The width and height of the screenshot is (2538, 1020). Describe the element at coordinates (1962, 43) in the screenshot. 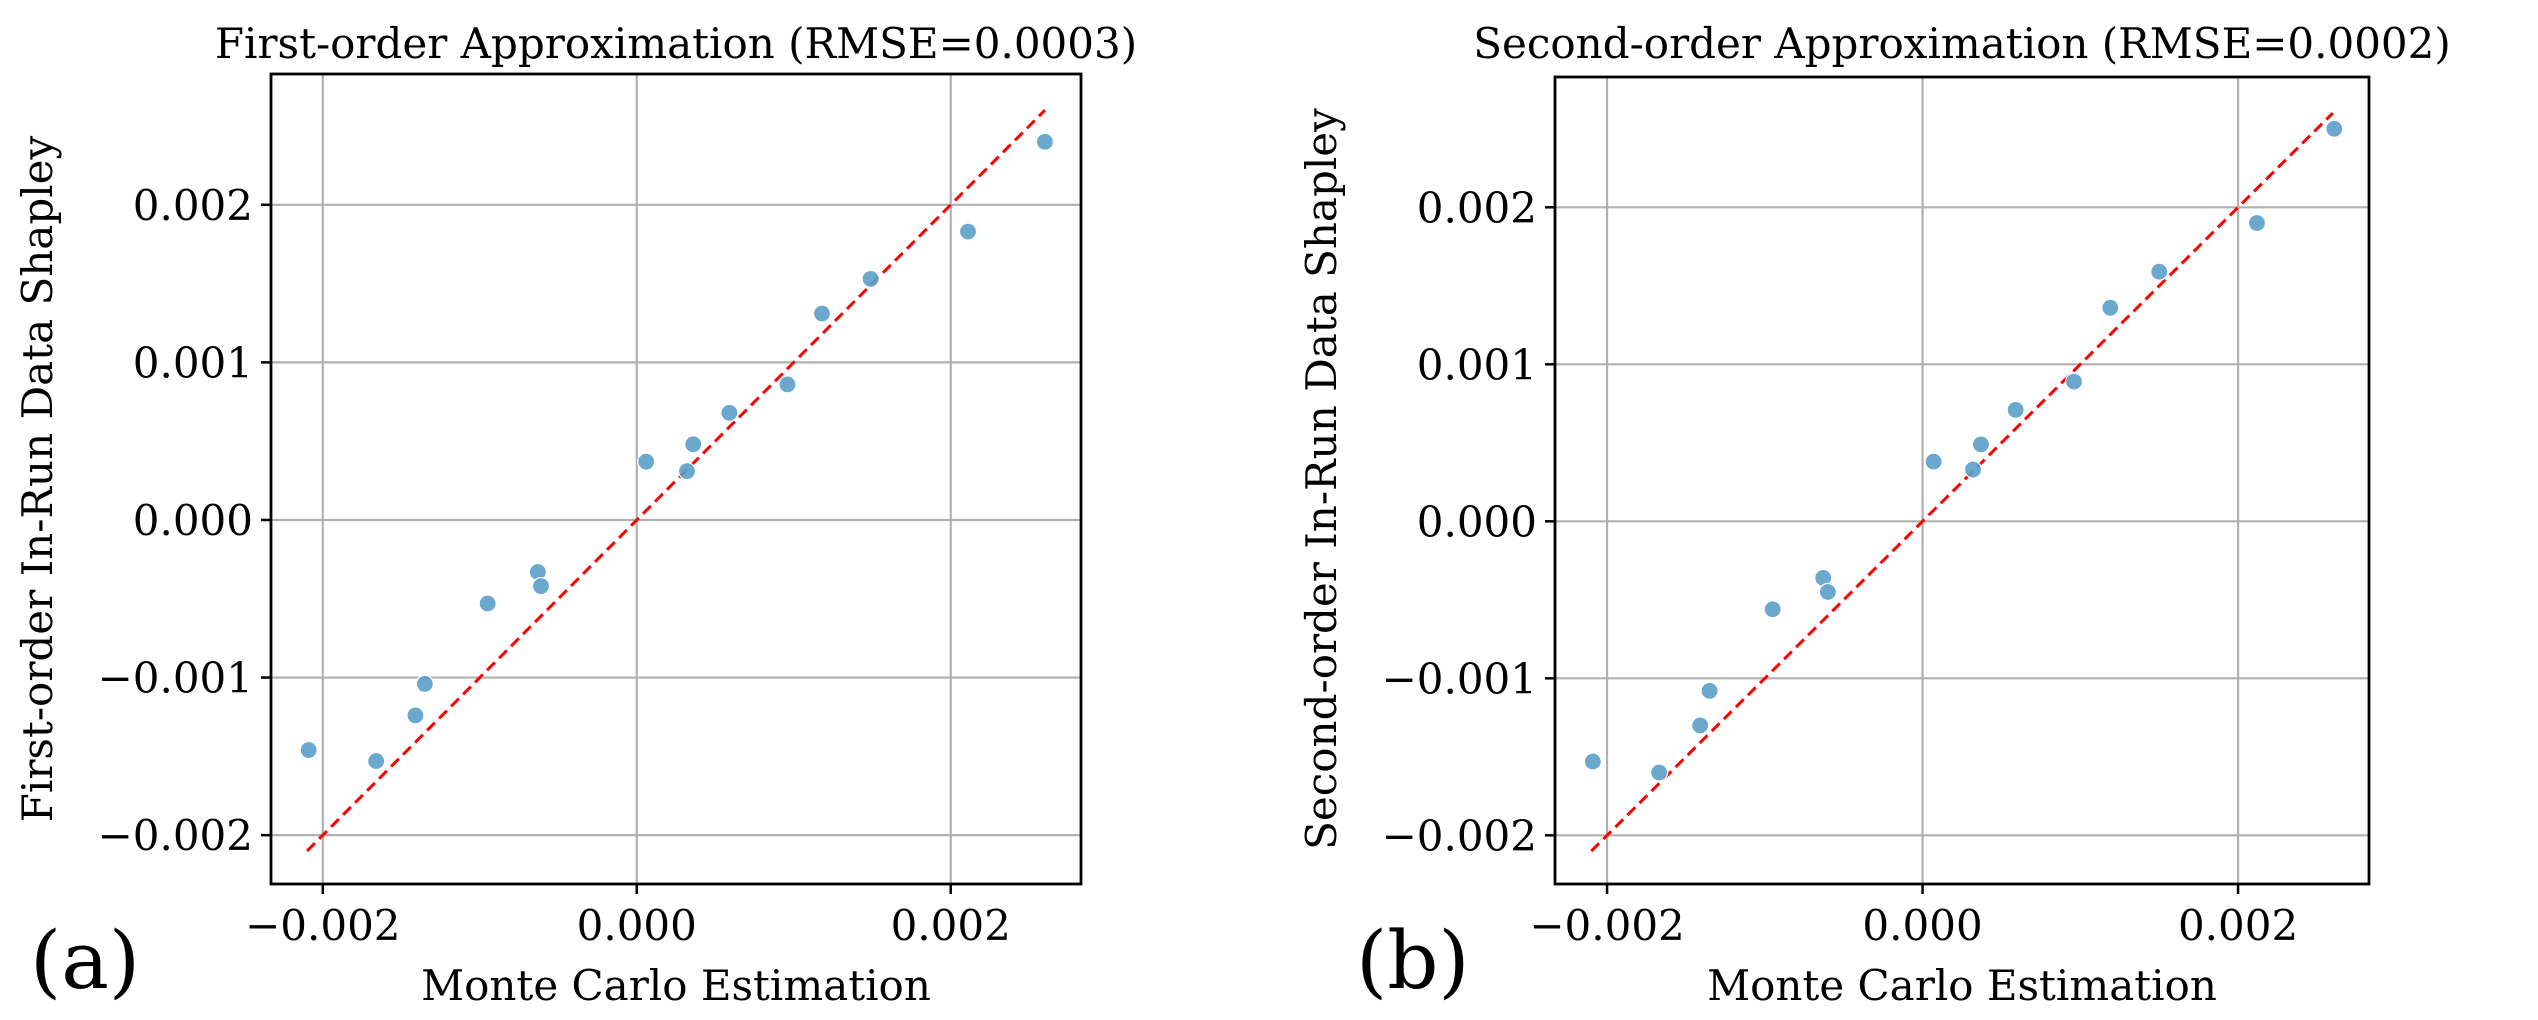

I see `chart-title: Second-order Approximation (RMSE=0.0002)` at that location.